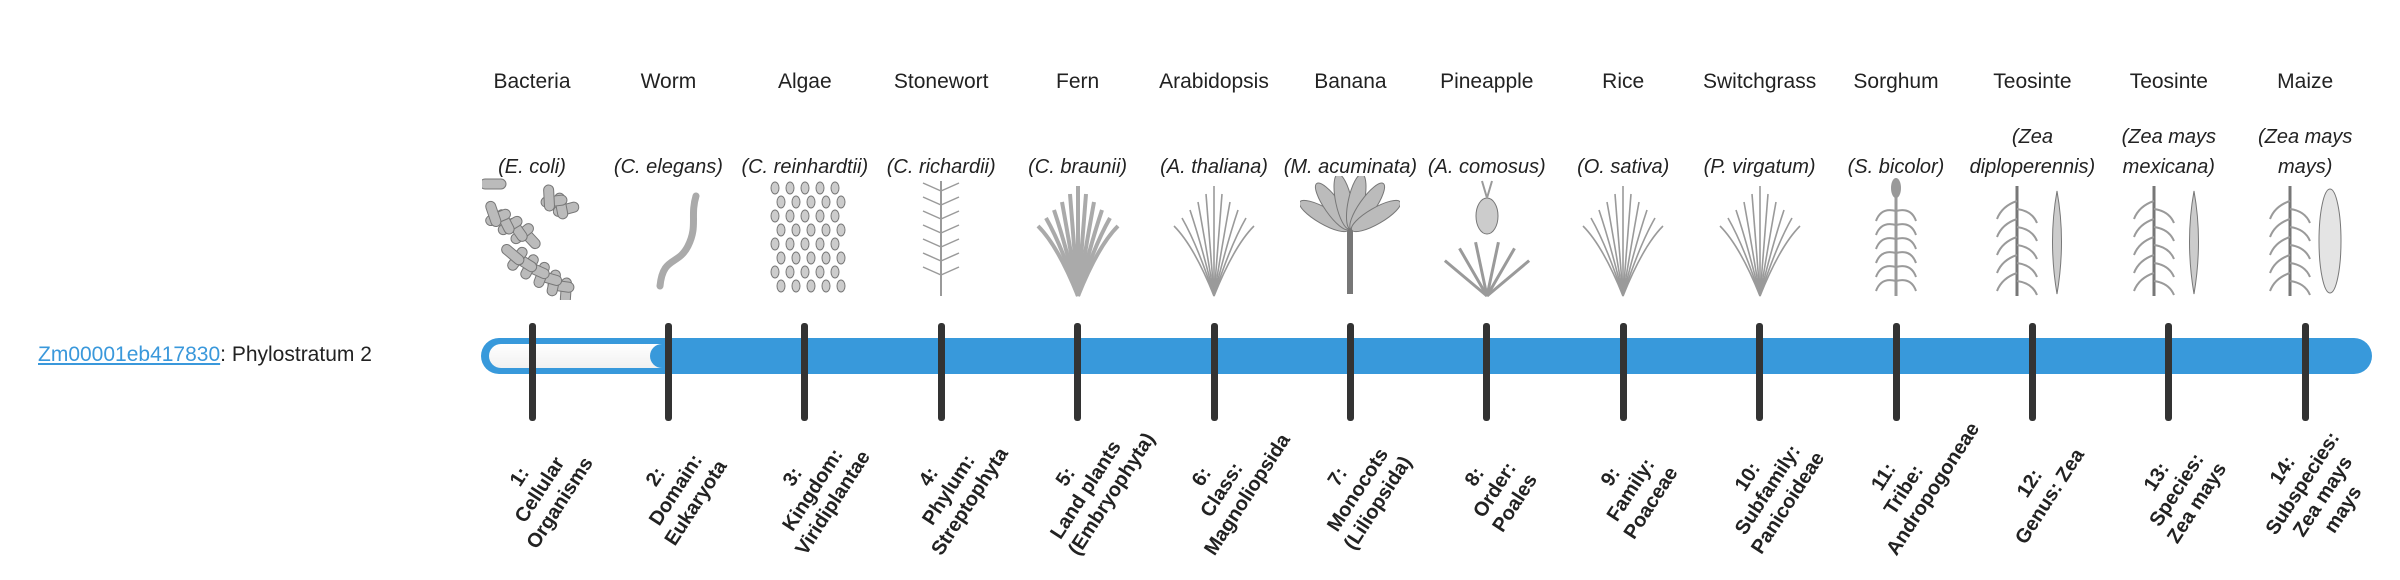  I want to click on rank-label: 9: Family: Poaceae, so click(1631, 490).